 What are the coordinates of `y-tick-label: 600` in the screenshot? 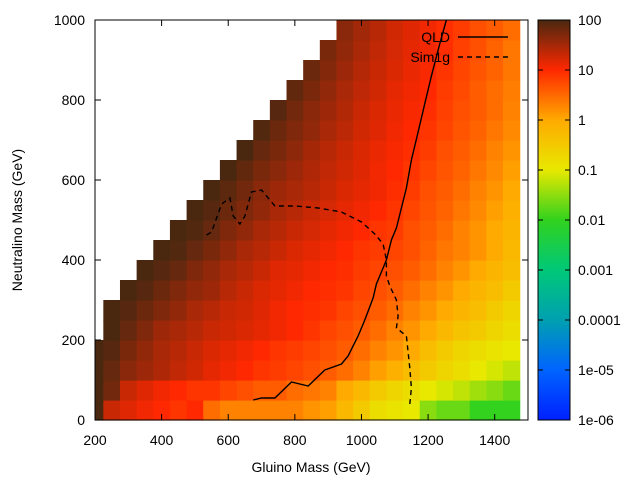 It's located at (74, 180).